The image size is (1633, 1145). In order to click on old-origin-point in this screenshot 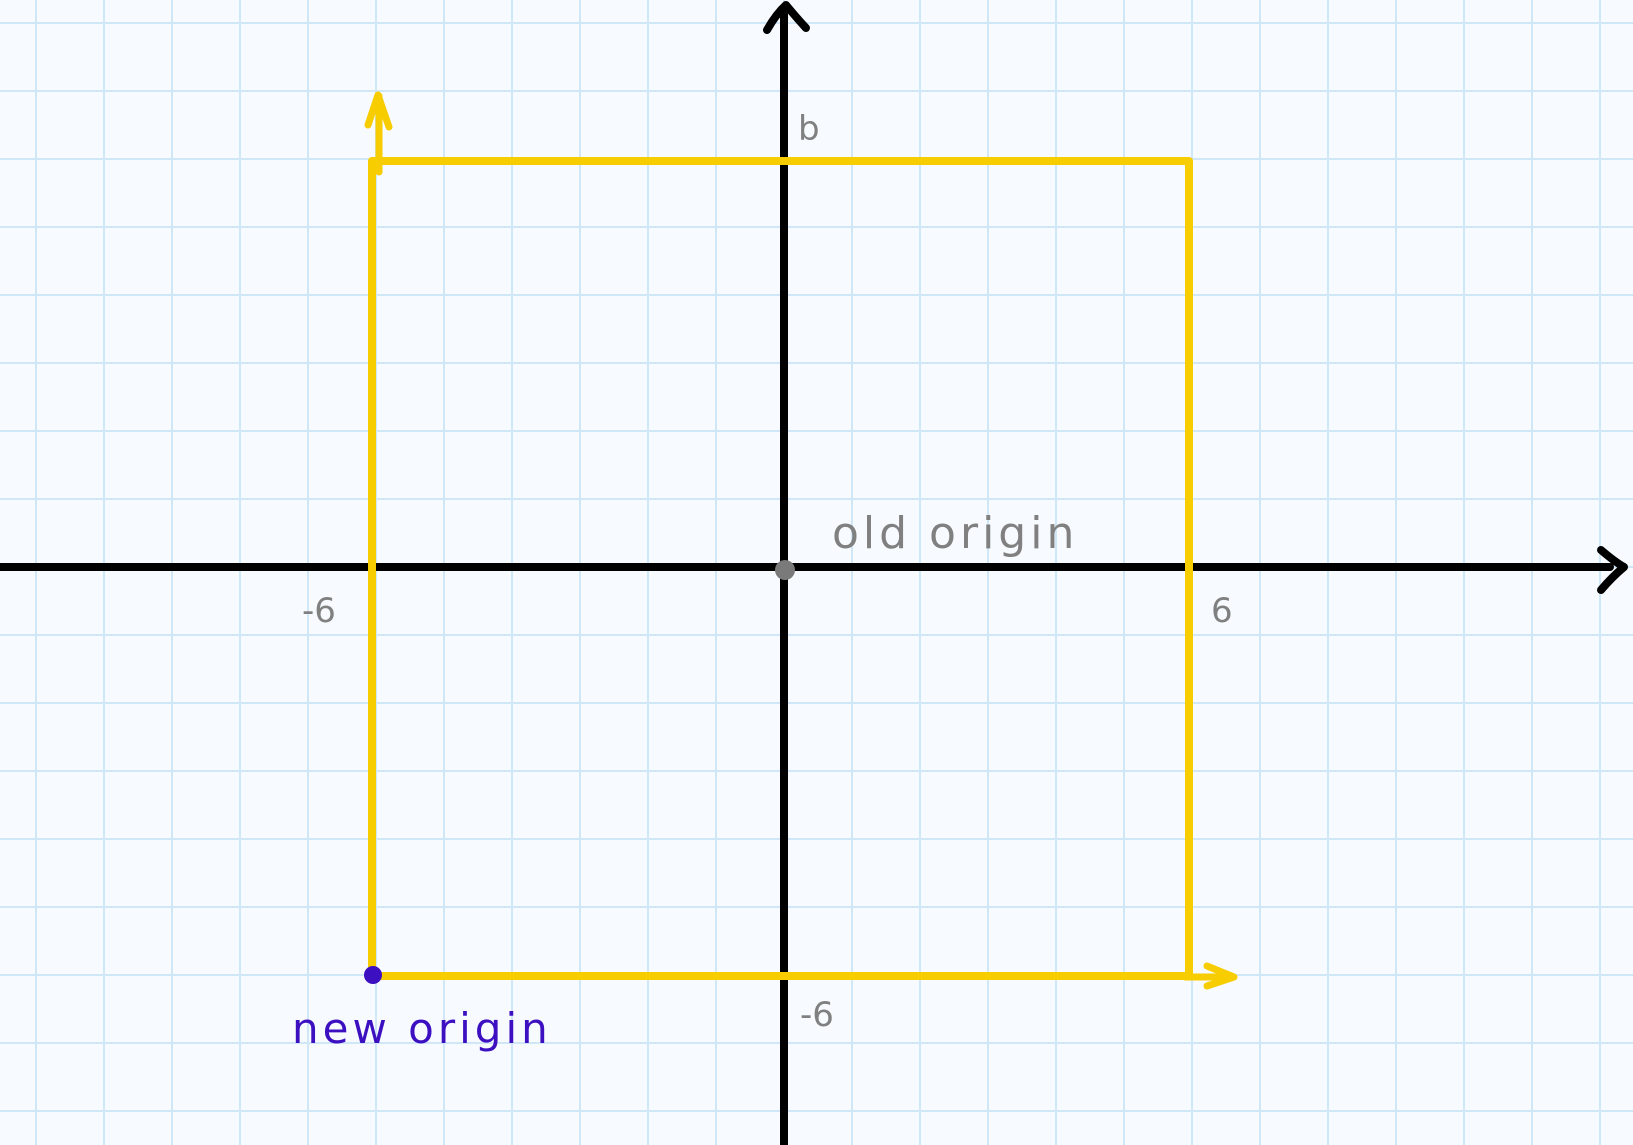, I will do `click(785, 570)`.